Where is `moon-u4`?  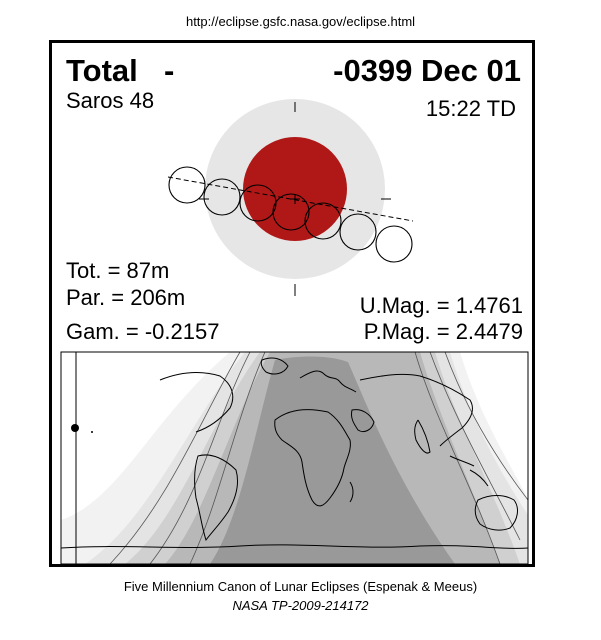 moon-u4 is located at coordinates (358, 232).